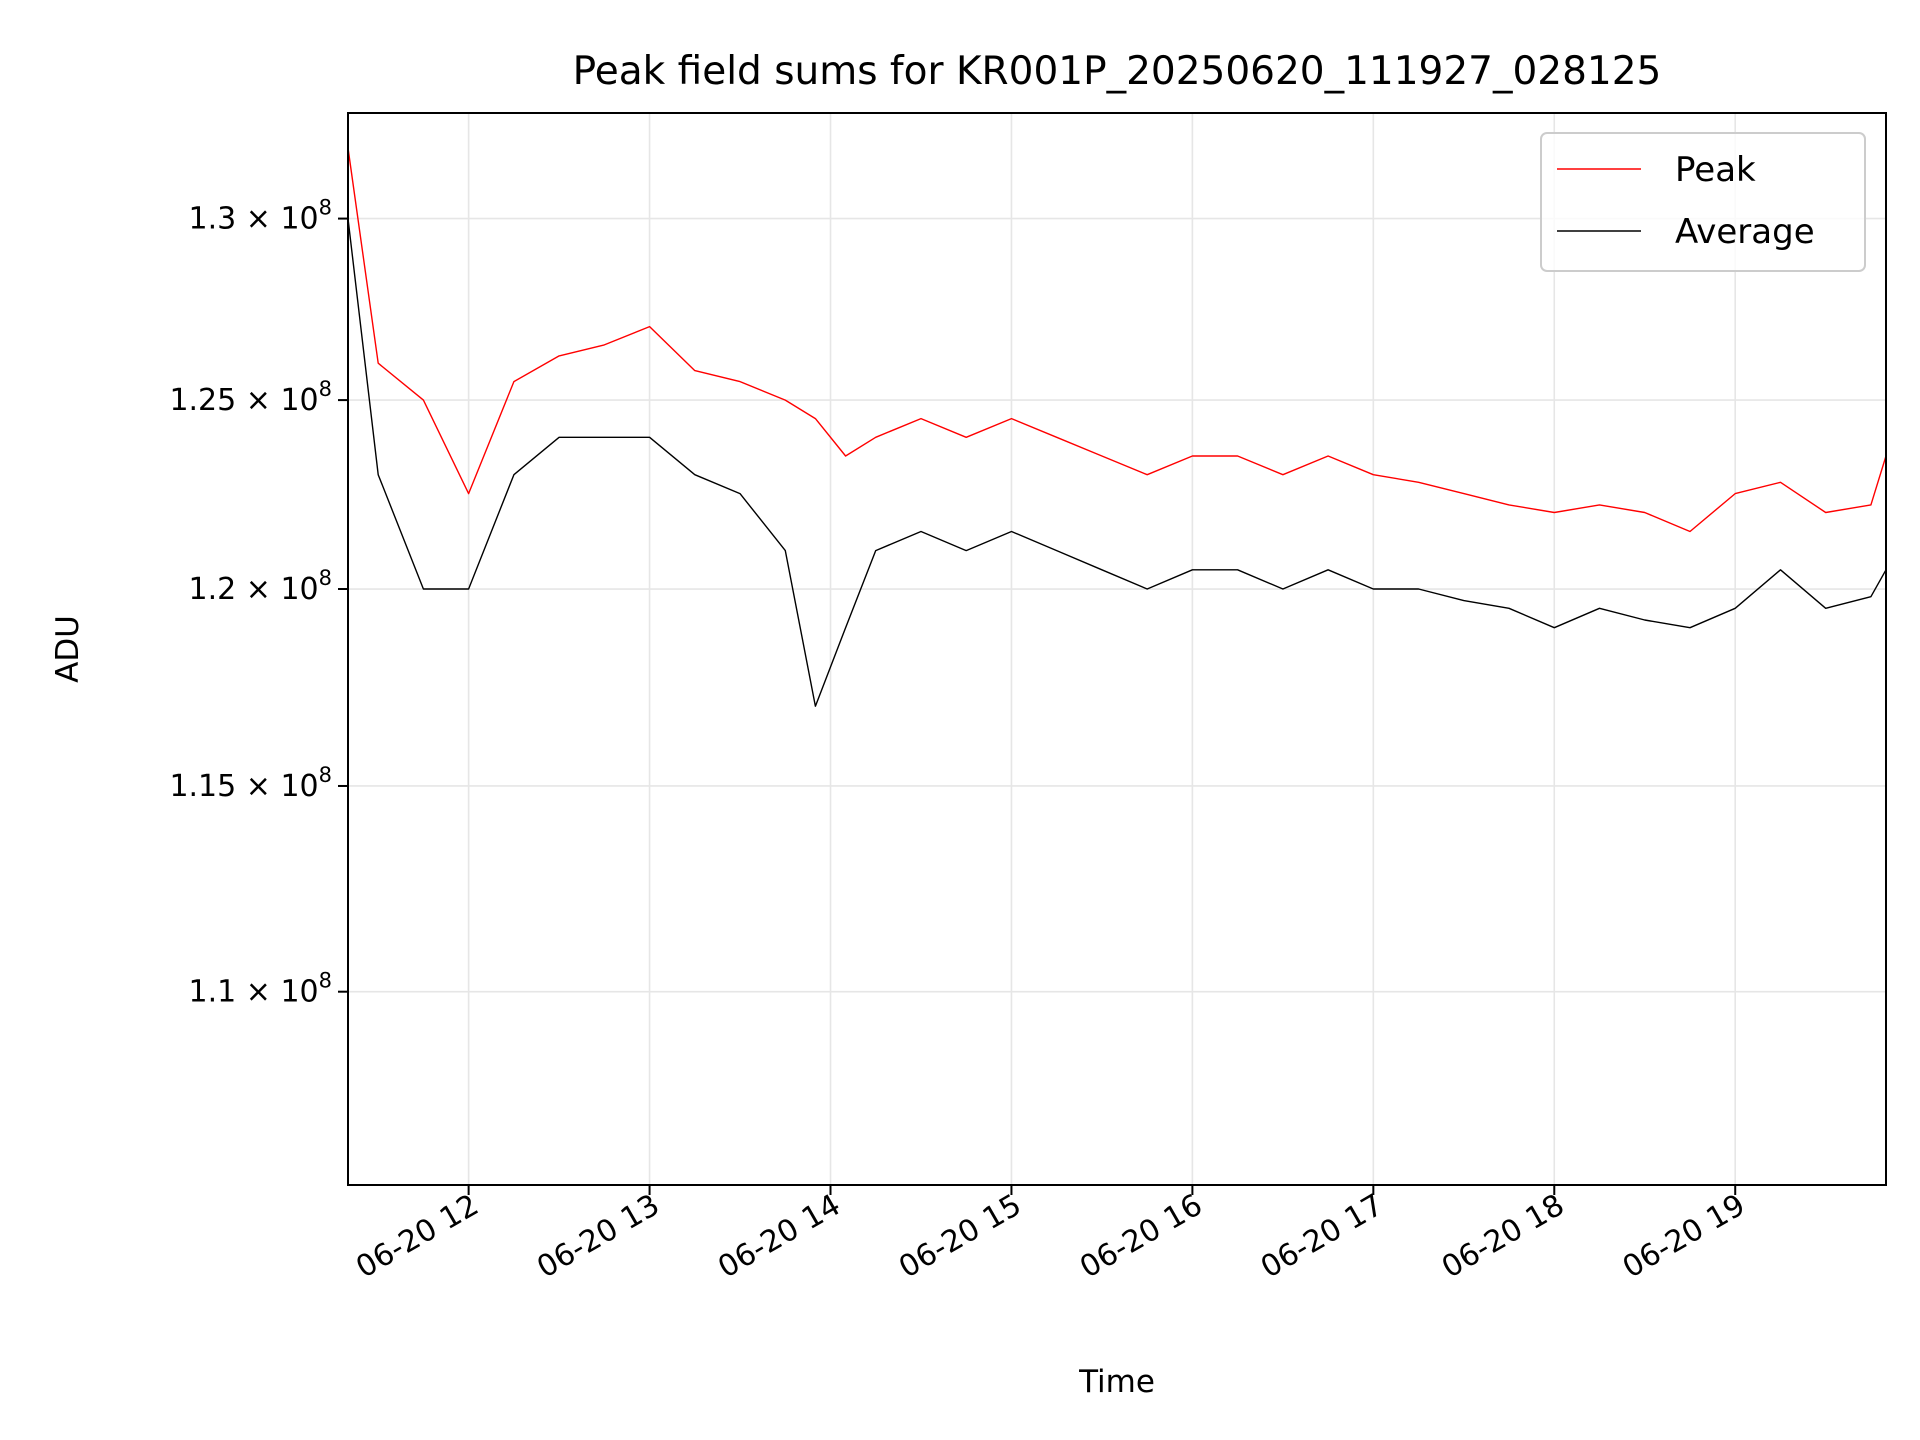  Describe the element at coordinates (260, 586) in the screenshot. I see `y-tick-label: 1.2 × 108` at that location.